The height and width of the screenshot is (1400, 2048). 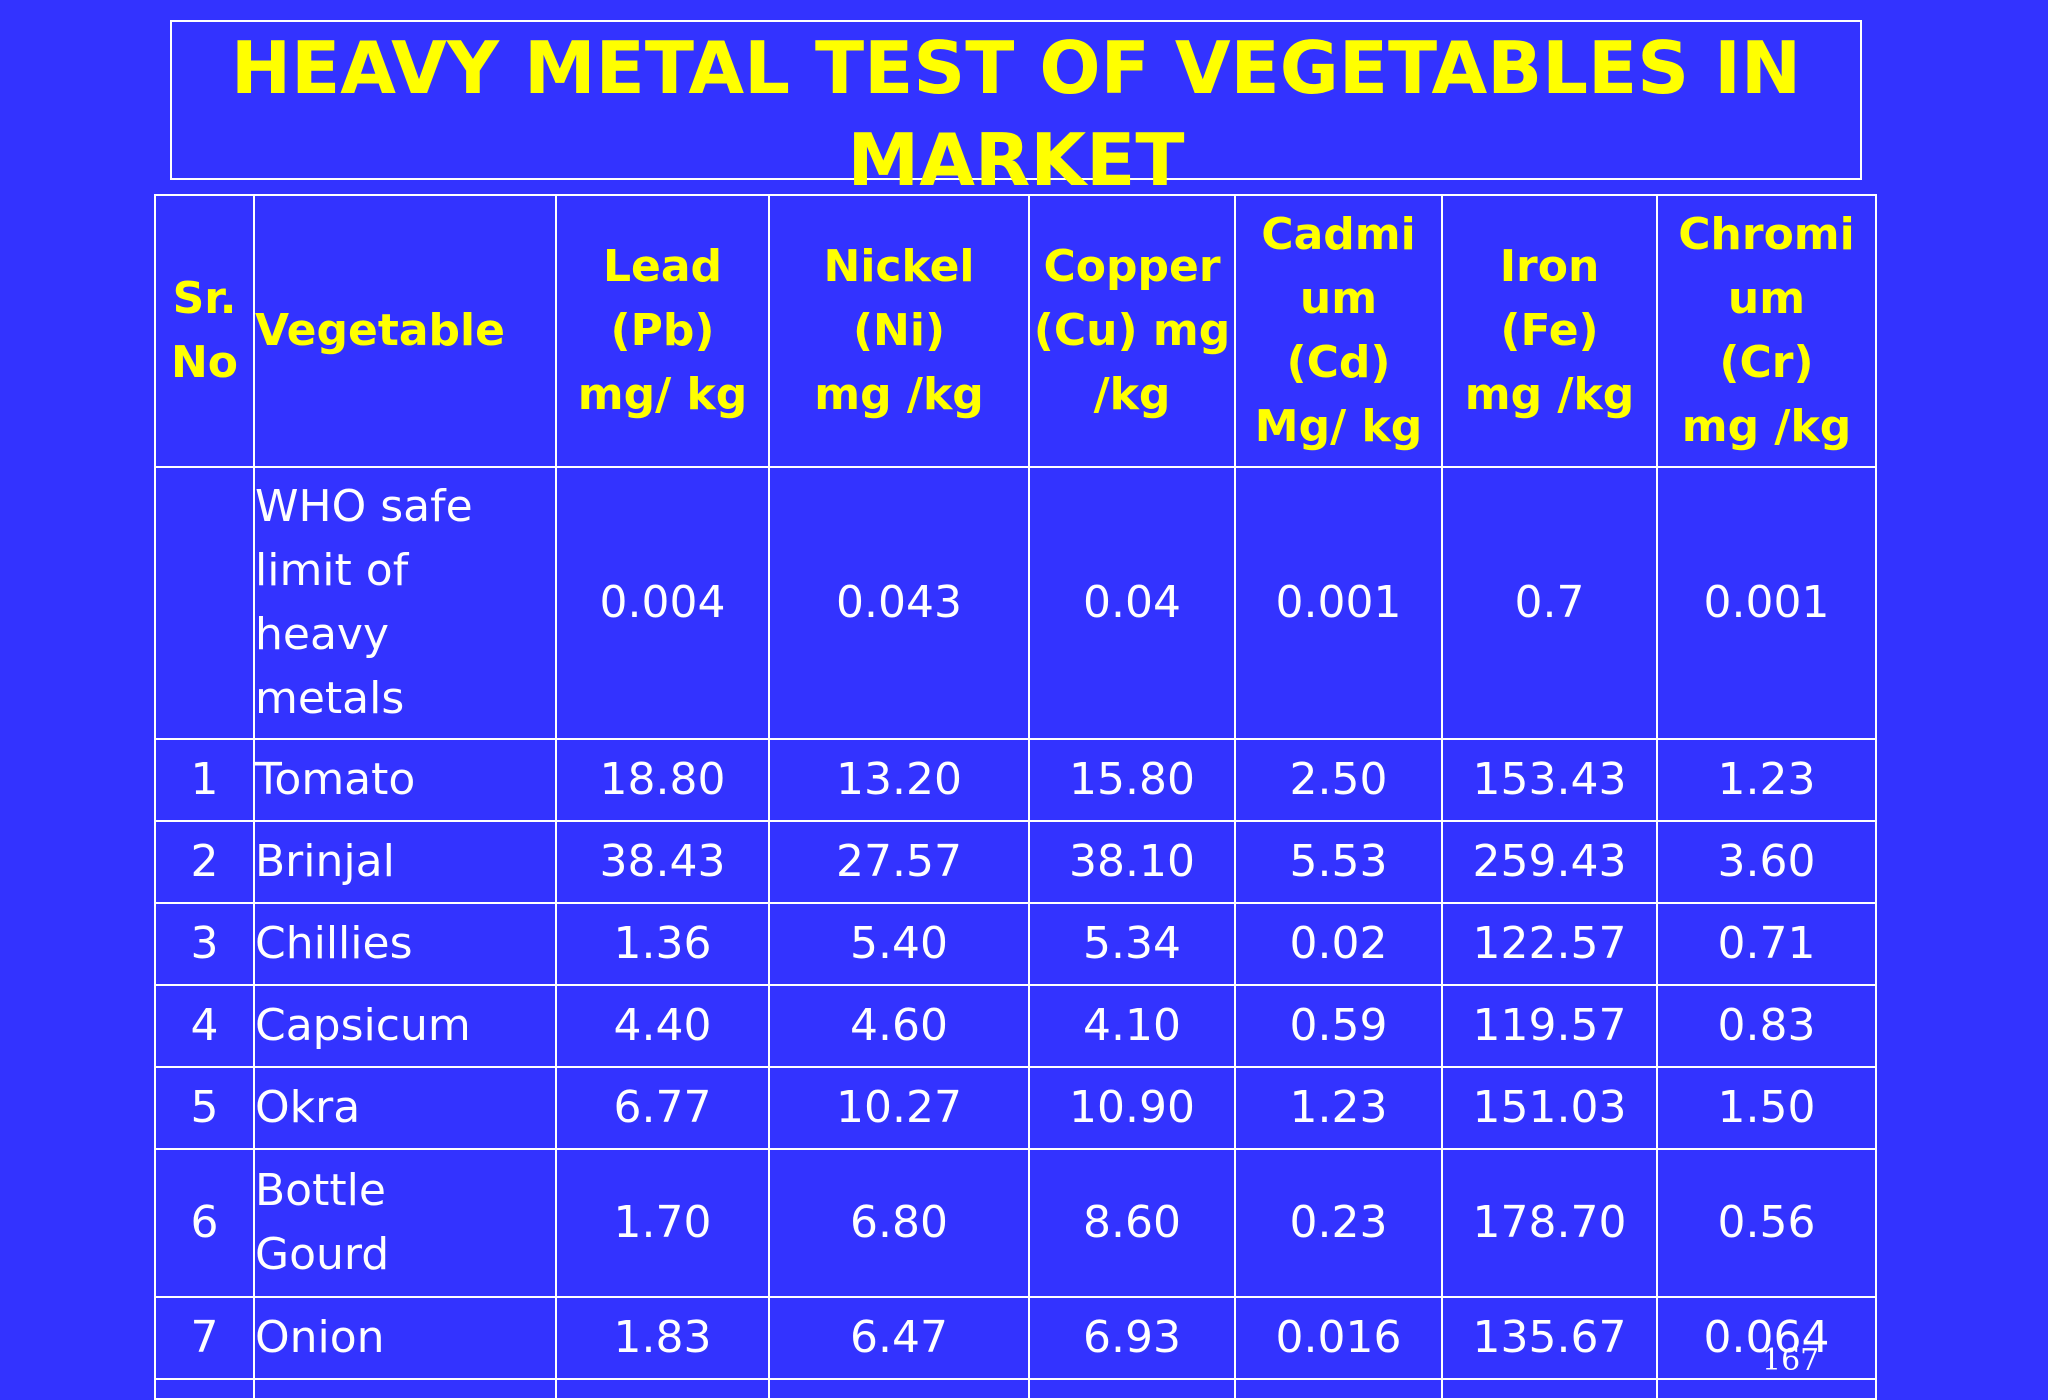 What do you see at coordinates (899, 862) in the screenshot?
I see `nickel-cell: 27.57` at bounding box center [899, 862].